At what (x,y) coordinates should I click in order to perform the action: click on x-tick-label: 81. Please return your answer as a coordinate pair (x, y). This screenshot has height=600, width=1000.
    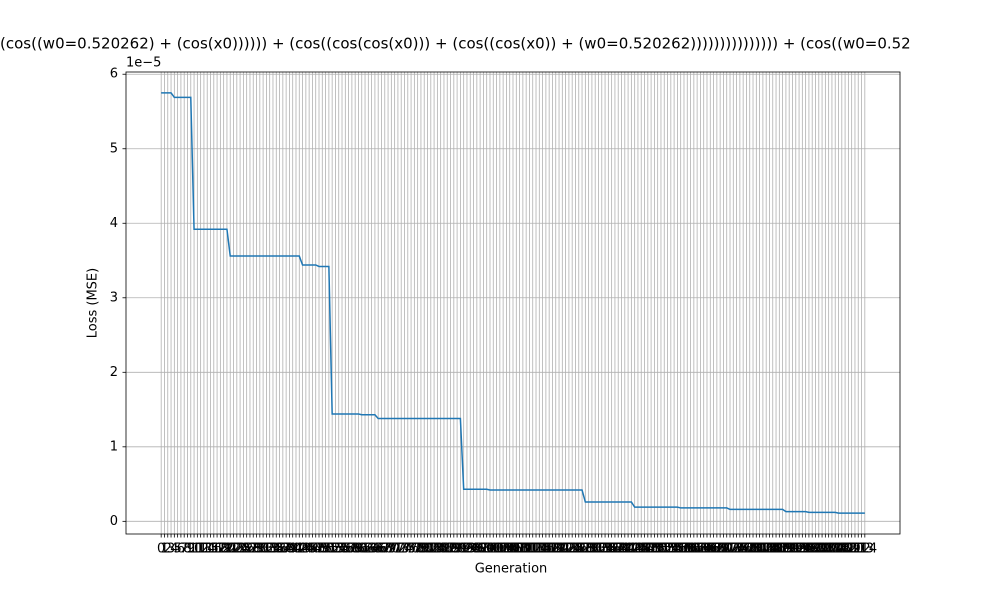
    Looking at the image, I should click on (427, 549).